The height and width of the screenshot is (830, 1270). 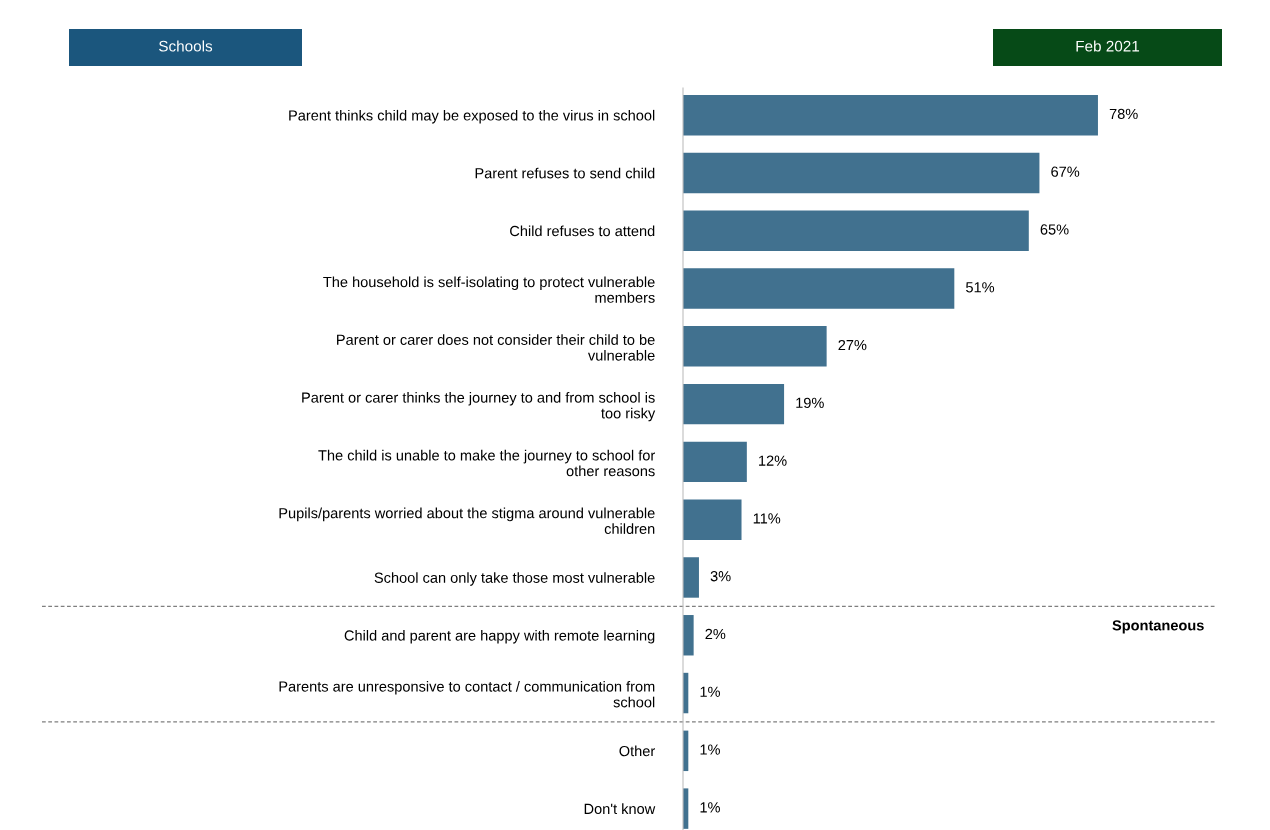 I want to click on data-label: 19%, so click(x=810, y=403).